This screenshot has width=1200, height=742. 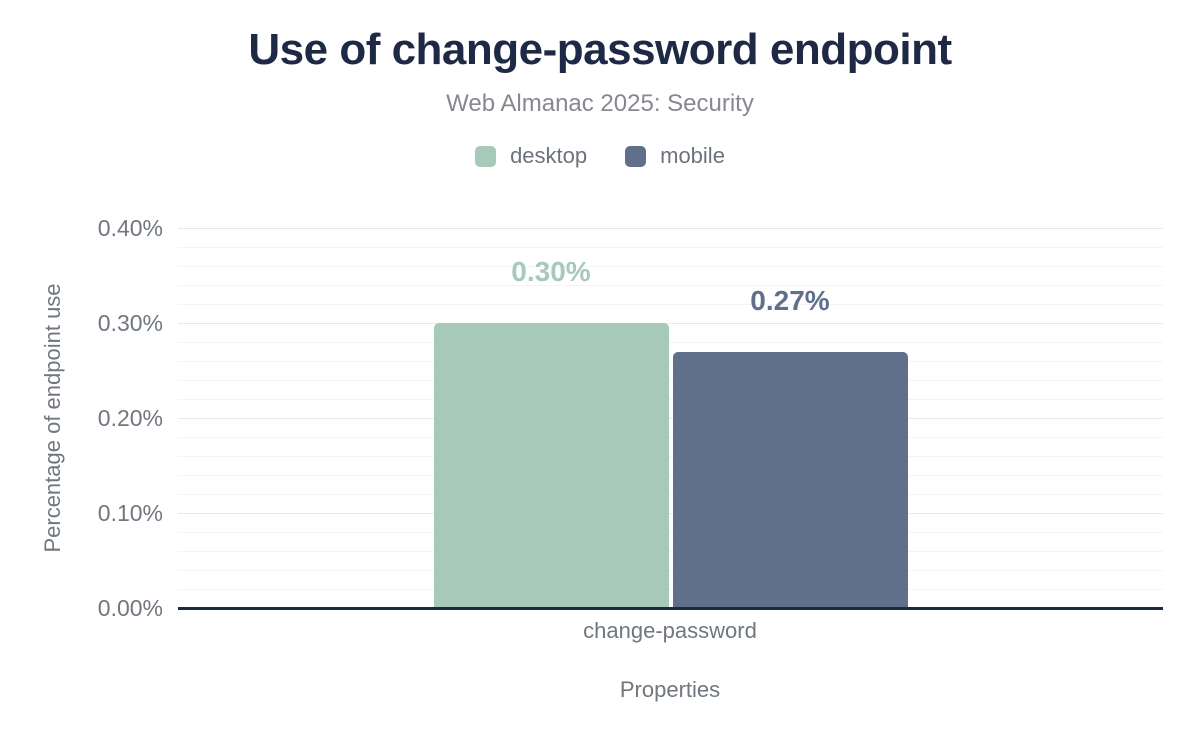 What do you see at coordinates (600, 49) in the screenshot?
I see `chart-title: Use of change-password endpoint` at bounding box center [600, 49].